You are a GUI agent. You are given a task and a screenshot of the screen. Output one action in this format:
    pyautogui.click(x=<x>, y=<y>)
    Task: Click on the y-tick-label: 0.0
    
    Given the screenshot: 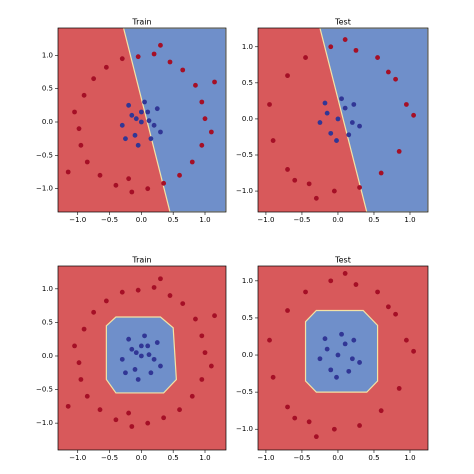 What is the action you would take?
    pyautogui.click(x=247, y=119)
    